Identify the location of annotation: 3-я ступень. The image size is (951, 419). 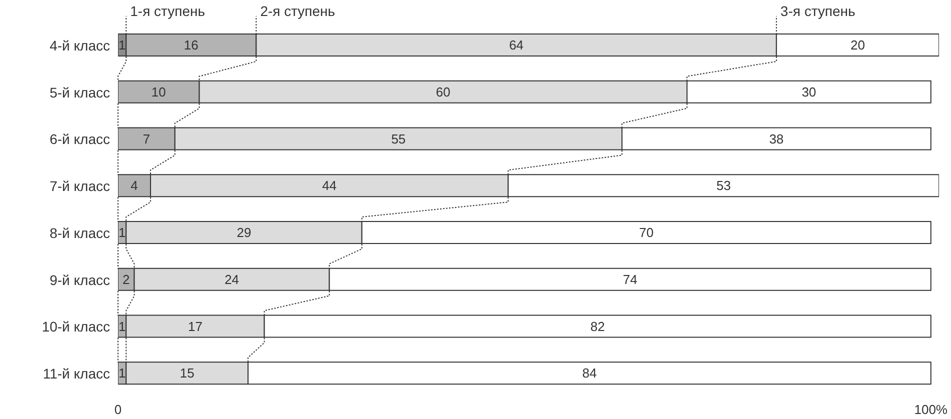
(818, 11).